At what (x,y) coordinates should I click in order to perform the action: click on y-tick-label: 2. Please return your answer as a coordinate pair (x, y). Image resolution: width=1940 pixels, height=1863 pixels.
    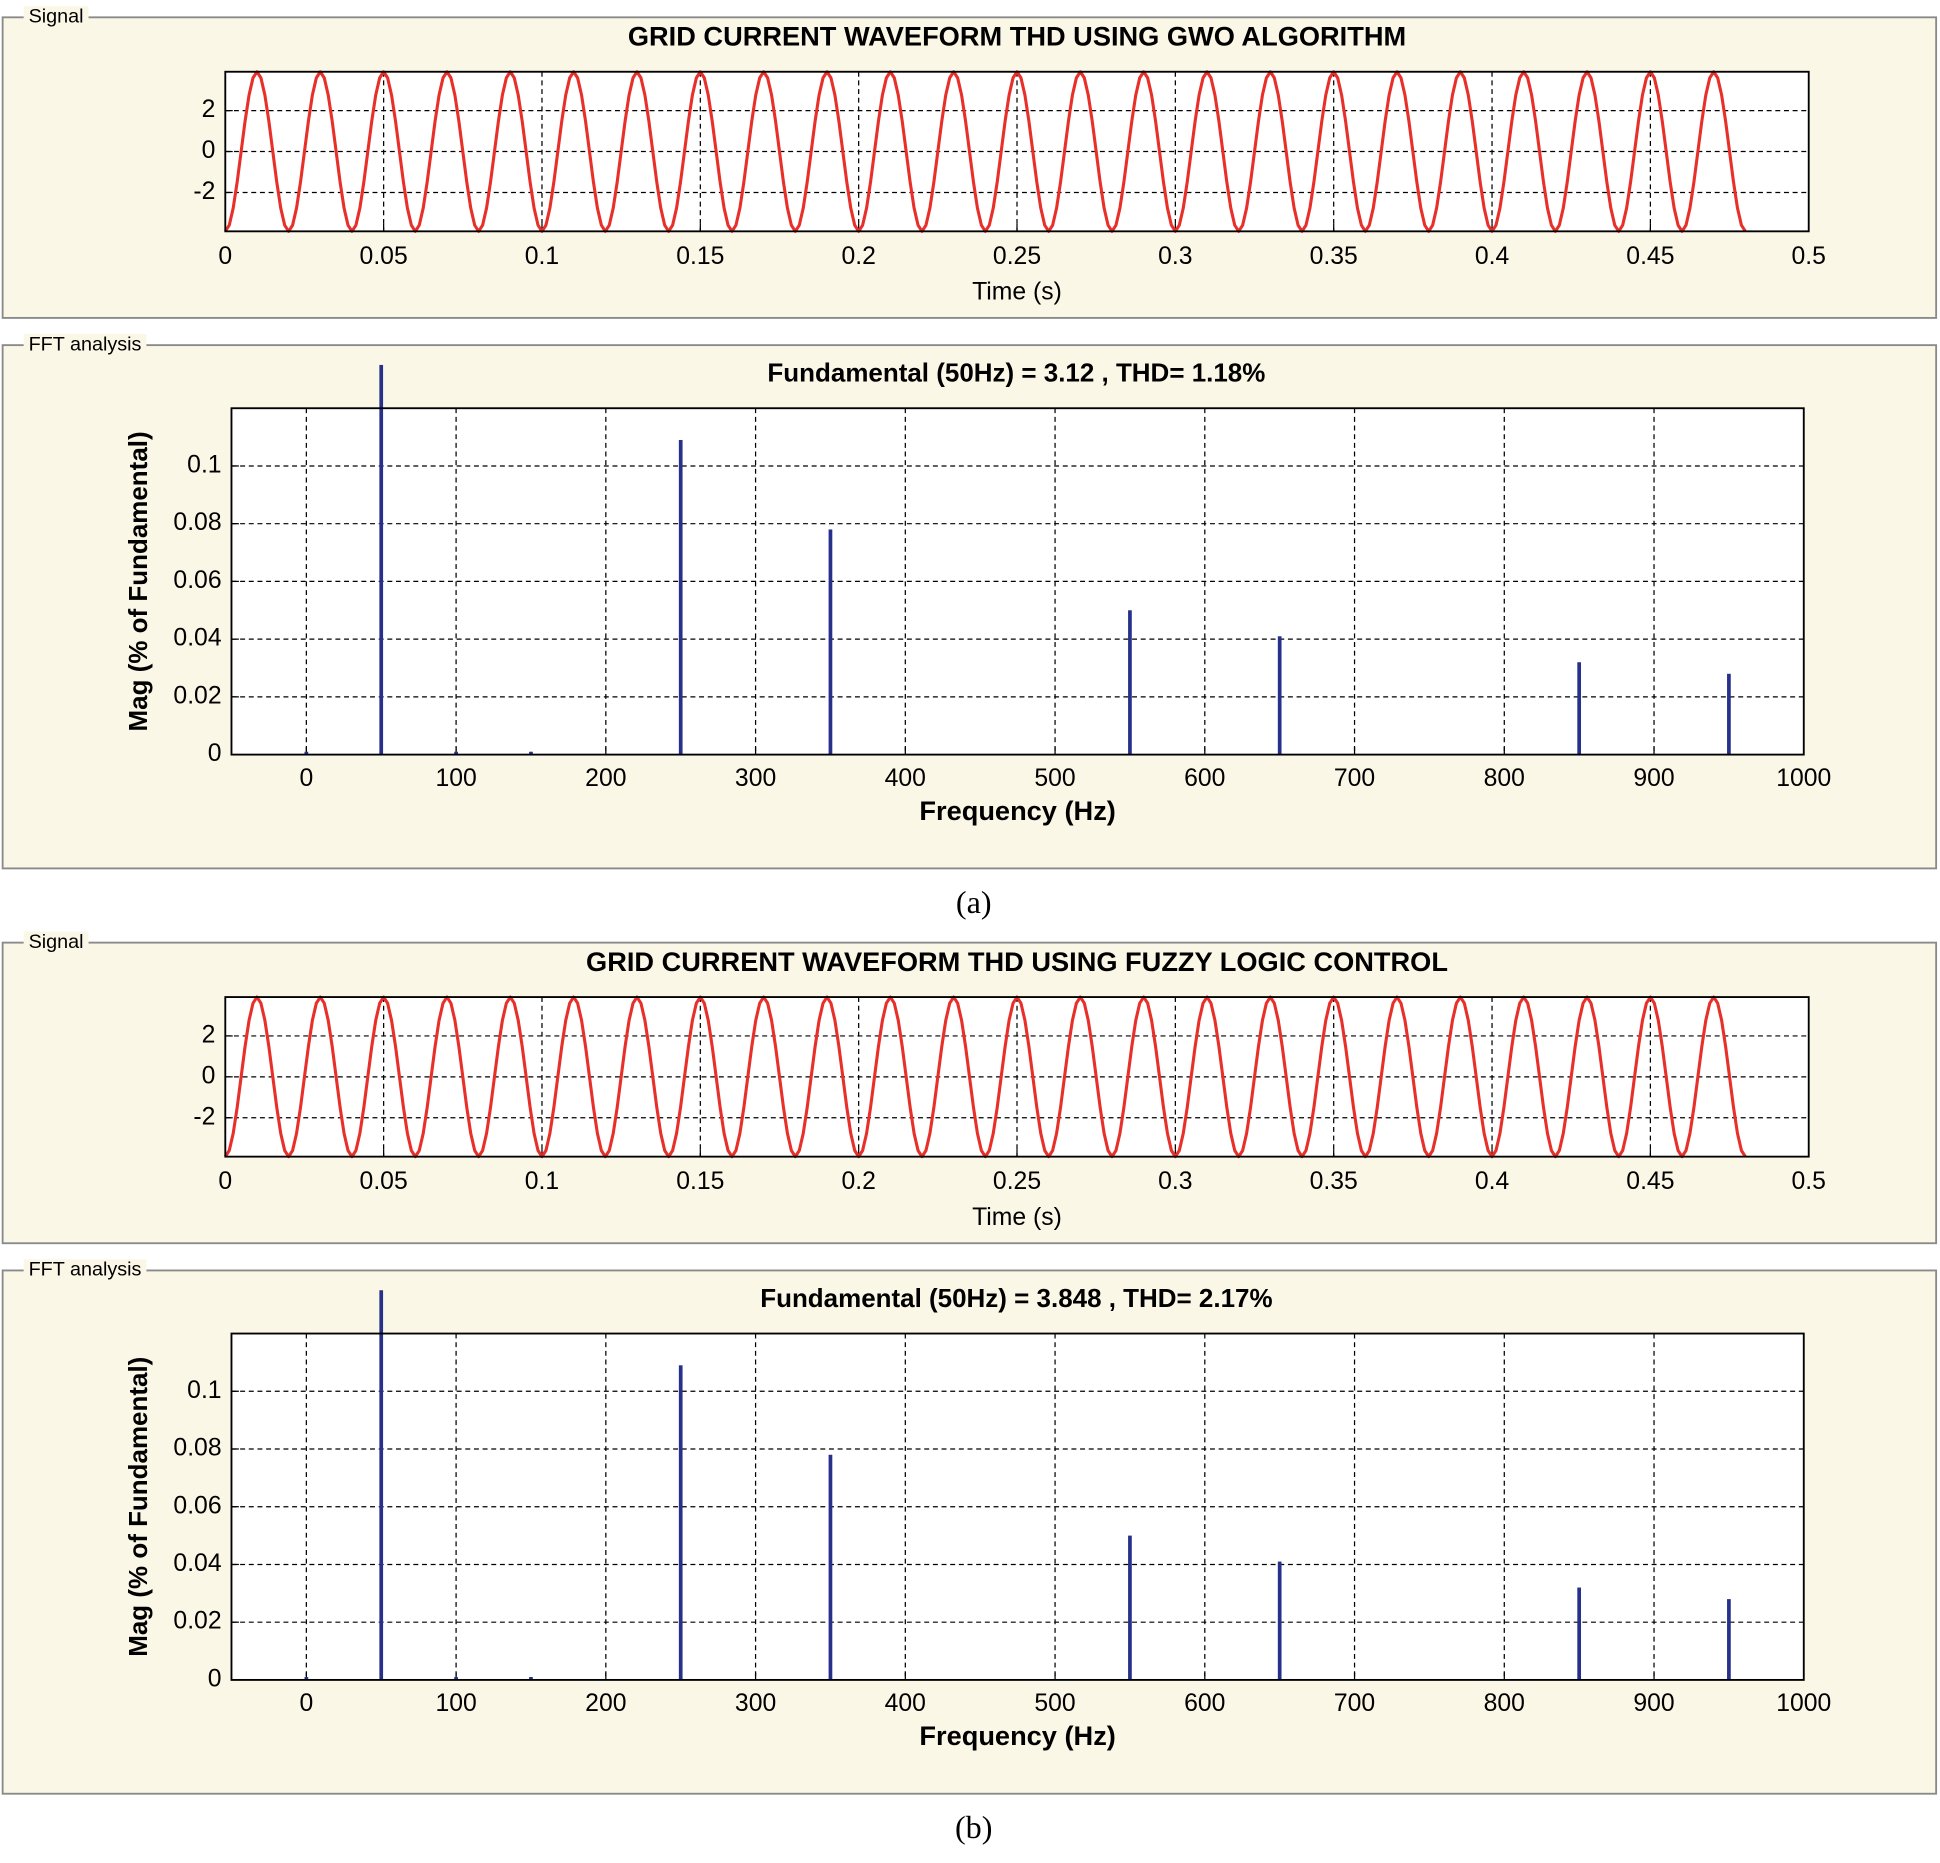
    Looking at the image, I should click on (209, 1034).